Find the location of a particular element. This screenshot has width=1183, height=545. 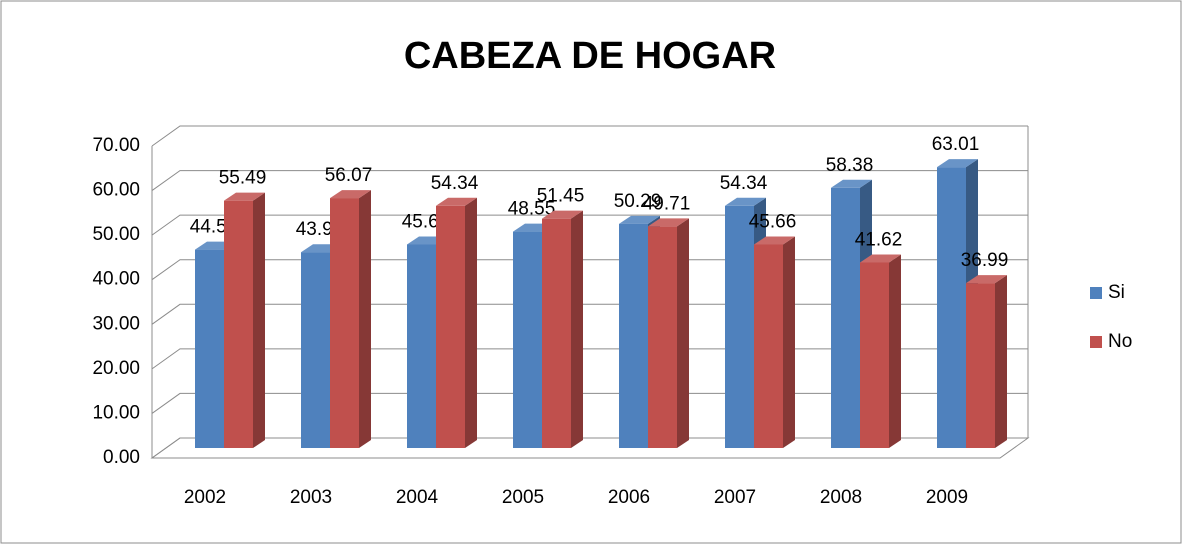

y-tick-label: 50.00 is located at coordinates (116, 234).